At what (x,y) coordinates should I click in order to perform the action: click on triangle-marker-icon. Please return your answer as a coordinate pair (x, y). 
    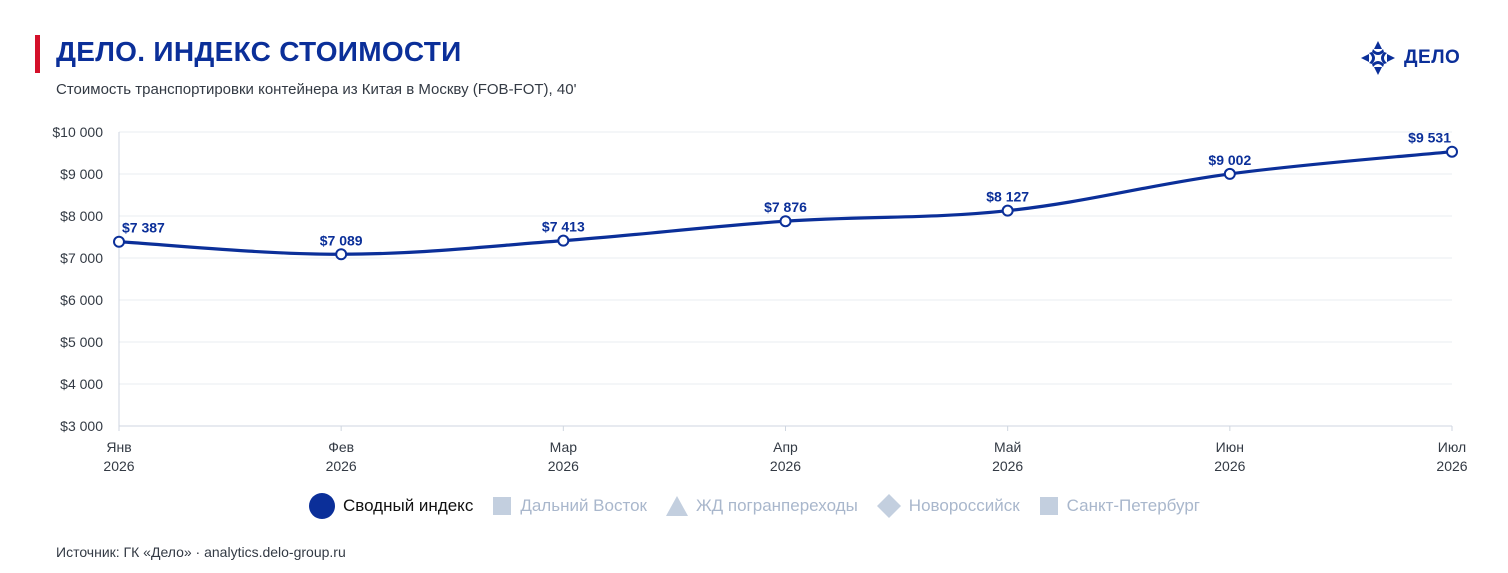
    Looking at the image, I should click on (676, 506).